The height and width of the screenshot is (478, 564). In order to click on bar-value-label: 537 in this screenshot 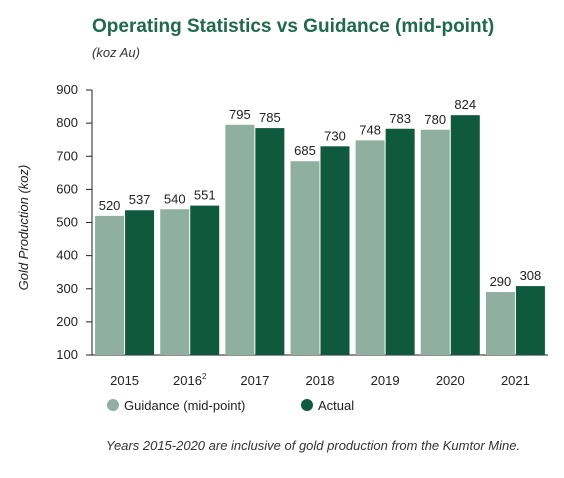, I will do `click(140, 199)`.